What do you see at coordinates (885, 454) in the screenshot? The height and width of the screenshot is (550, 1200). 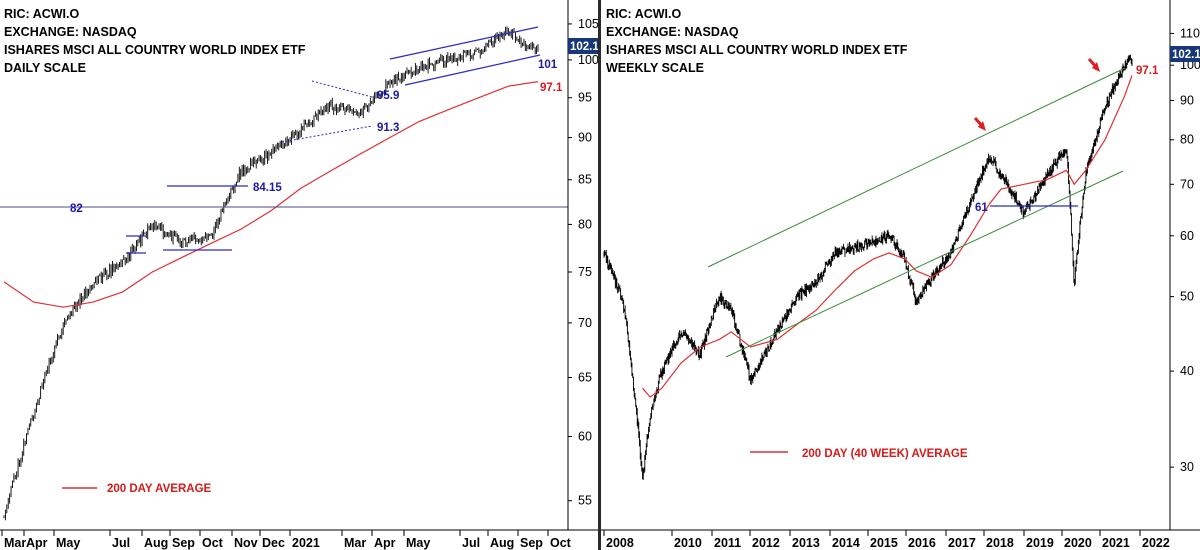 I see `weekly-legend-label: 200 DAY (40 WEEK) AVERAGE` at bounding box center [885, 454].